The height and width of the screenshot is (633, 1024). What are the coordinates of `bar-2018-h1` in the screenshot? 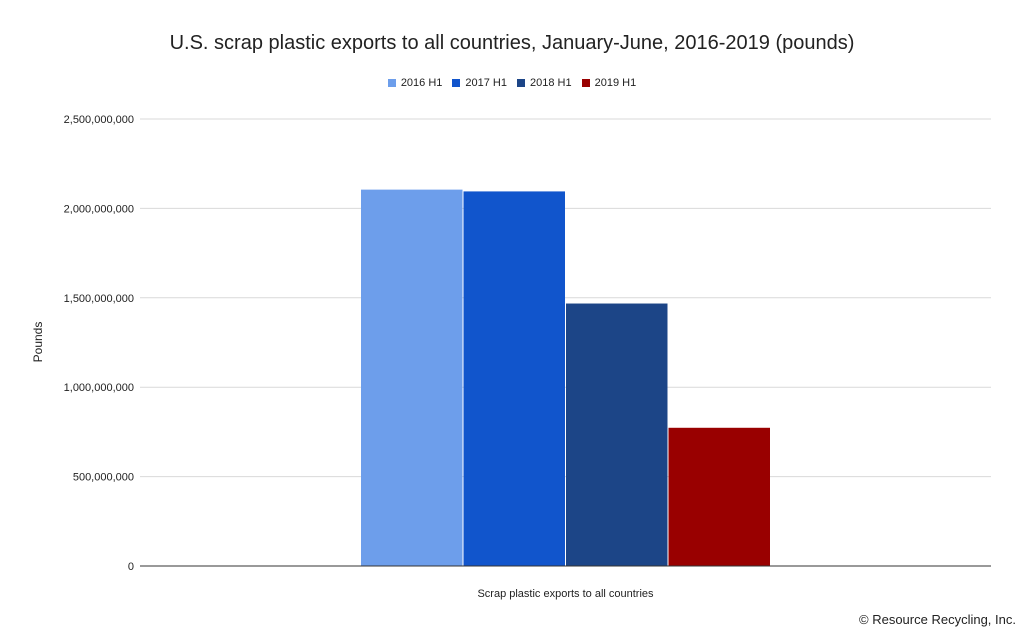 It's located at (617, 434).